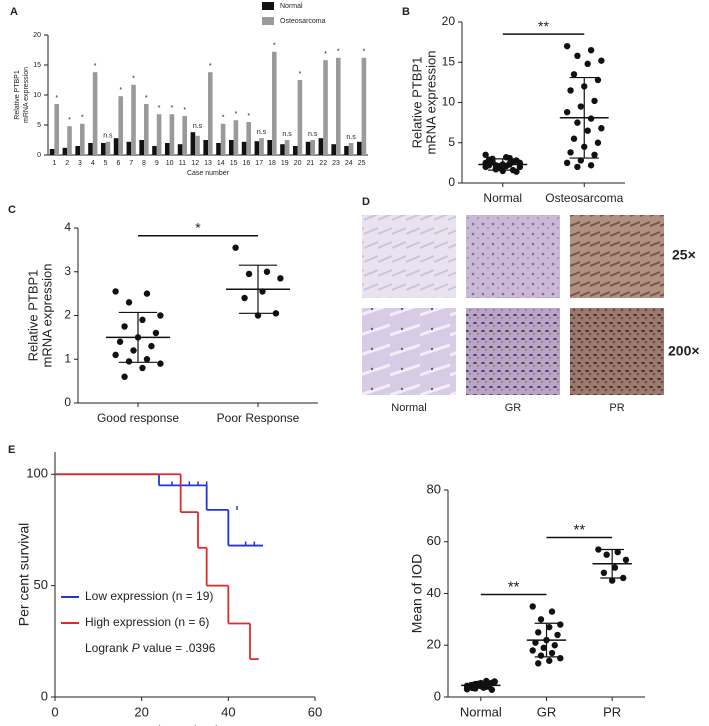 This screenshot has height=726, width=709. Describe the element at coordinates (12, 210) in the screenshot. I see `panel-label: C` at that location.